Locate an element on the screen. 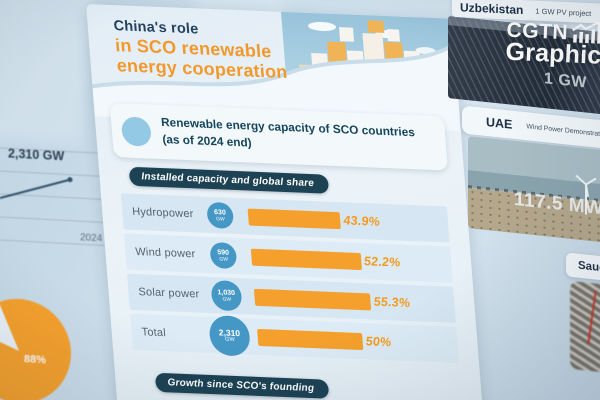  capacity-badge: 630 GW is located at coordinates (220, 215).